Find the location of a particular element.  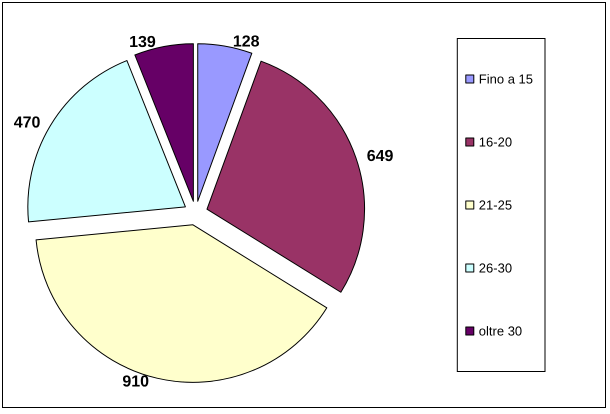

data-label: 128 is located at coordinates (246, 42).